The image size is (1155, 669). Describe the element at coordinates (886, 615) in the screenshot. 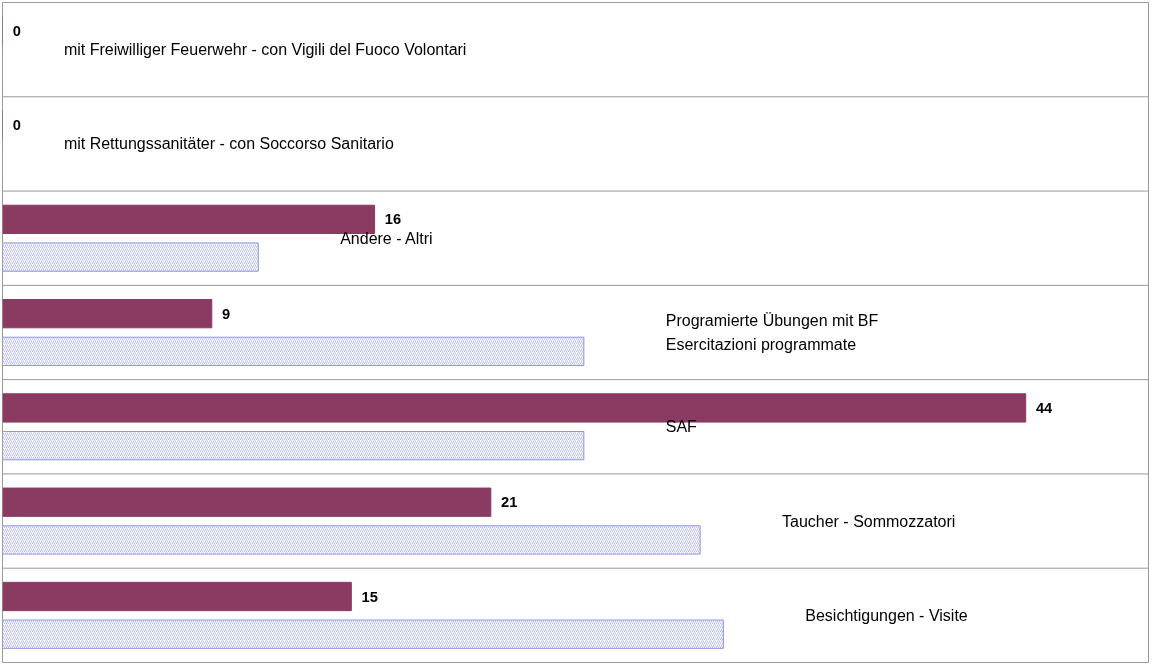

I see `y-tick-label: Besichtigungen - Visite` at that location.